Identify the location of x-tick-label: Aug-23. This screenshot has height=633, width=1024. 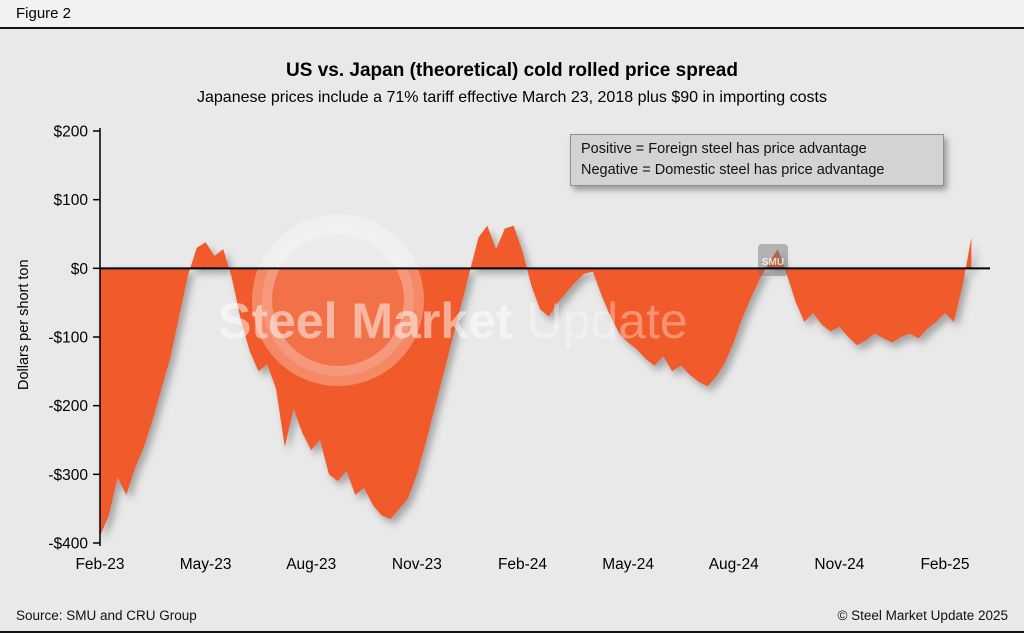
(311, 564).